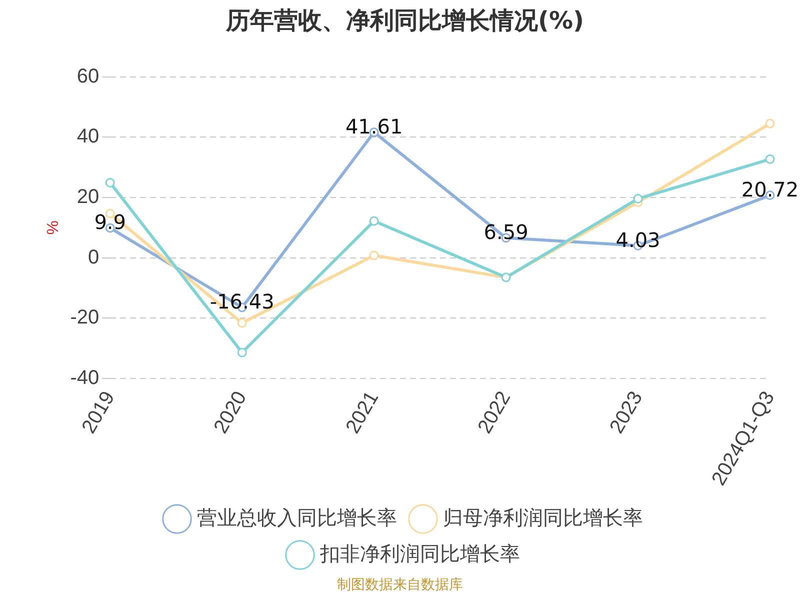 This screenshot has height=600, width=800. Describe the element at coordinates (543, 519) in the screenshot. I see `legend-label: 归母净利润同比增长率` at that location.